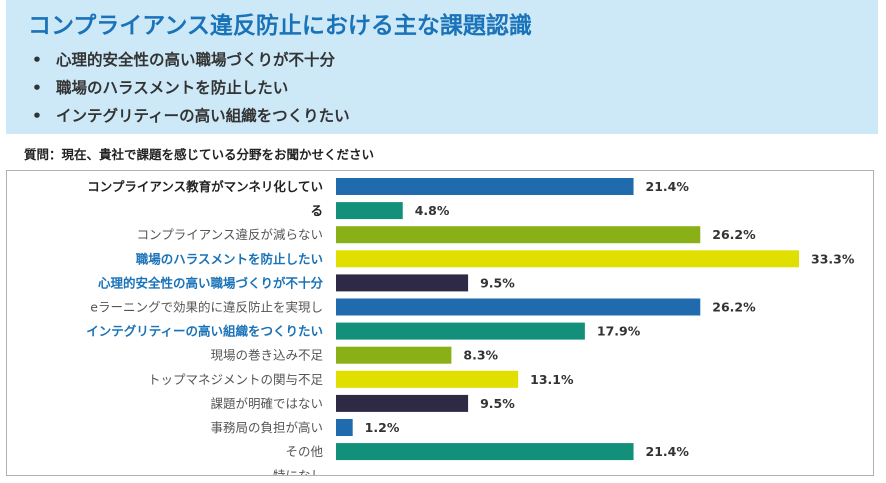 The image size is (886, 483). Describe the element at coordinates (310, 331) in the screenshot. I see `category-label: たい` at that location.